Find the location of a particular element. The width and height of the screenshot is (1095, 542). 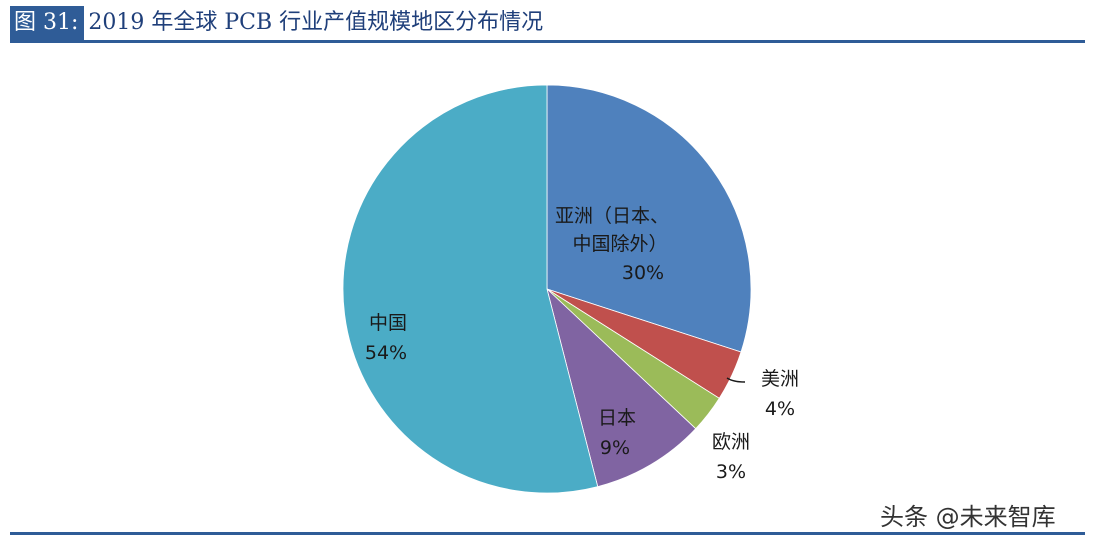

label-americas-pct: 4% is located at coordinates (780, 409).